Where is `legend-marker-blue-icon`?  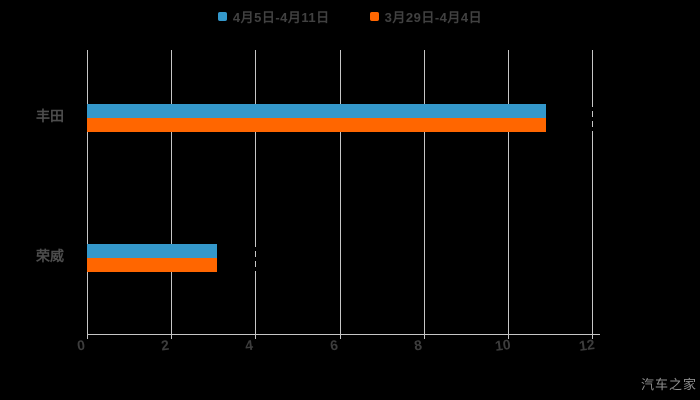
legend-marker-blue-icon is located at coordinates (222, 16).